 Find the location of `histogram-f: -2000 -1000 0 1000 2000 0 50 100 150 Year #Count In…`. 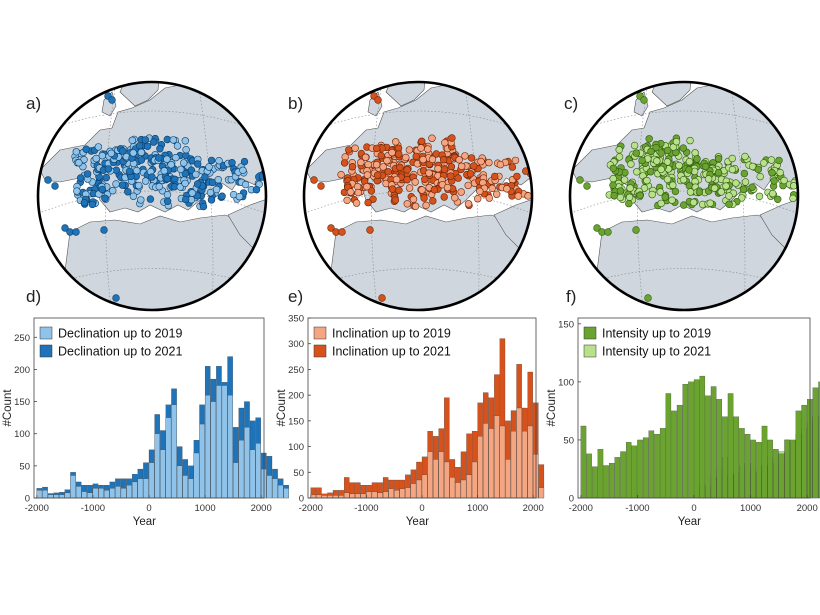

histogram-f: -2000 -1000 0 1000 2000 0 50 100 150 Year #Count In… is located at coordinates (683, 407).